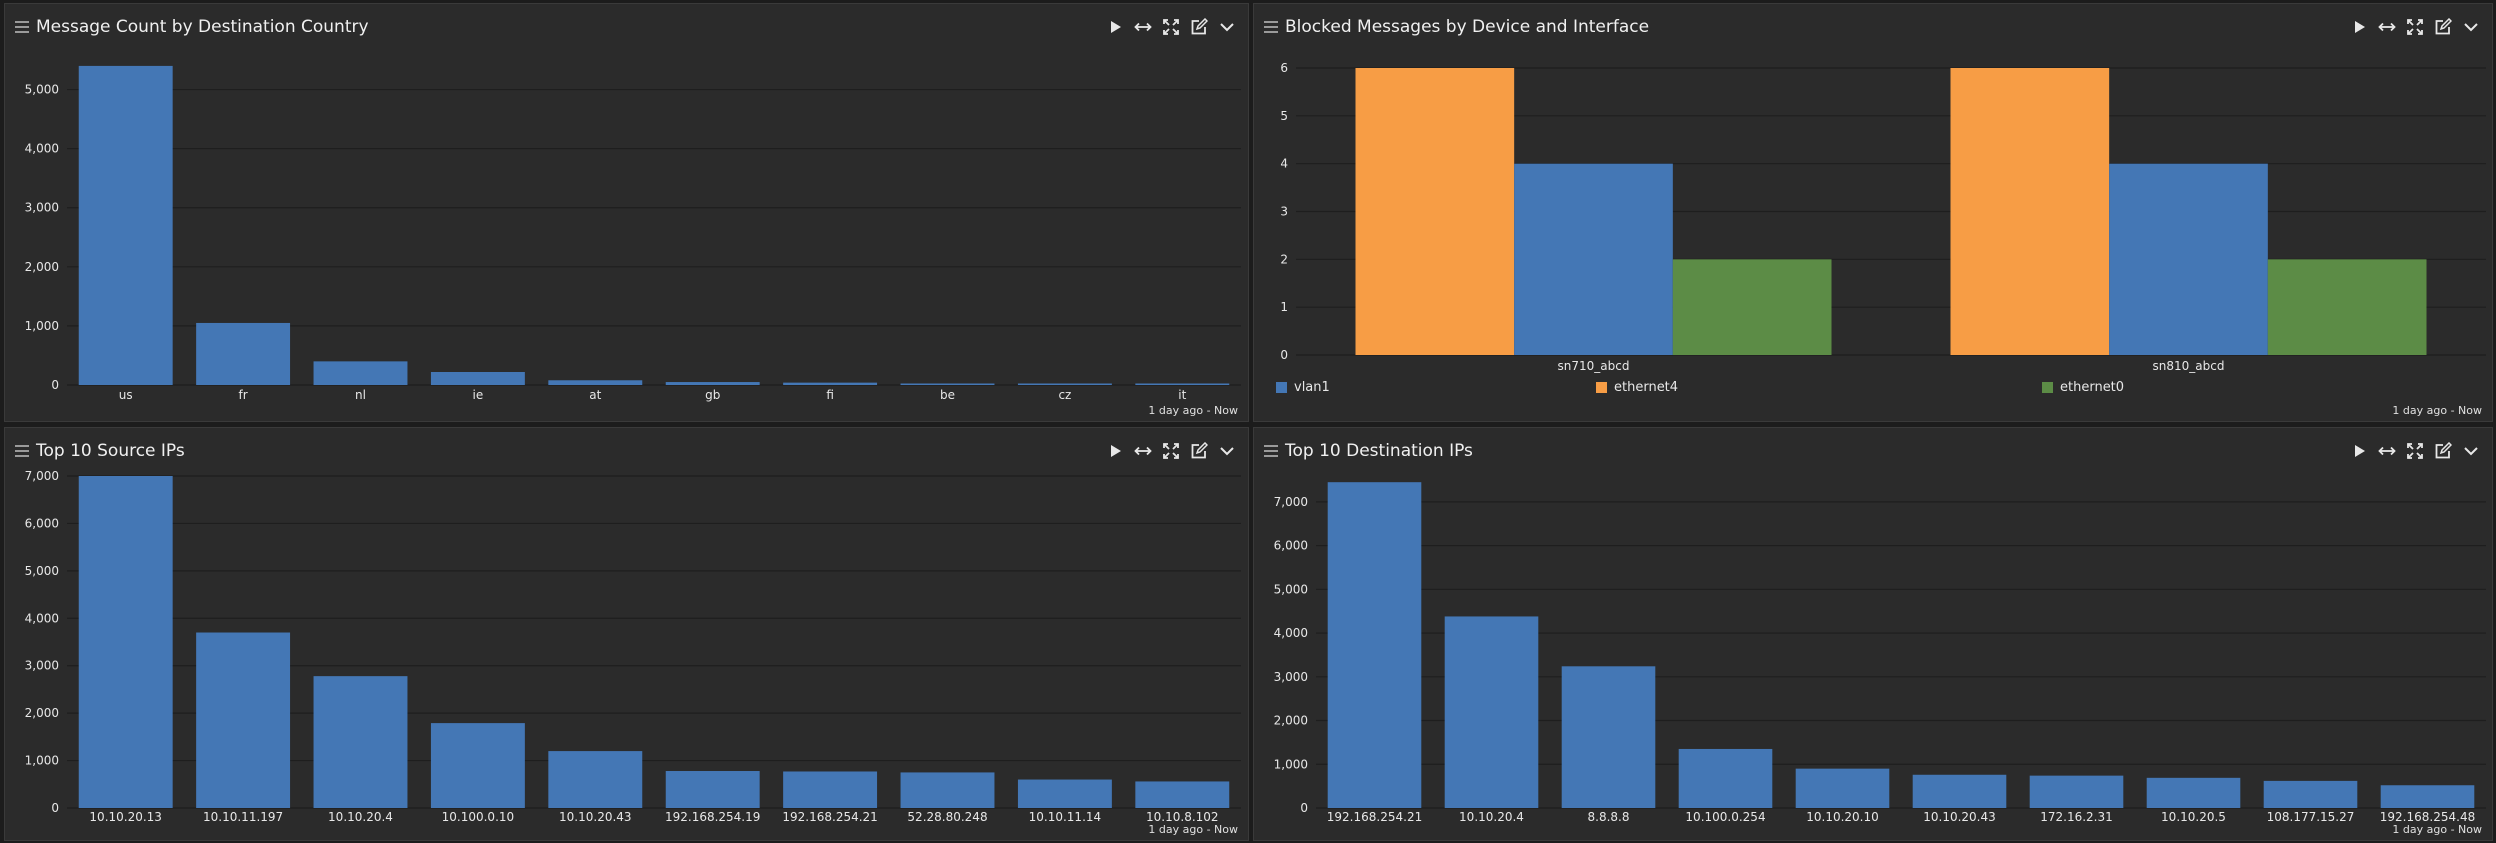  I want to click on panel-title: Blocked Messages by Device and Interface, so click(1467, 27).